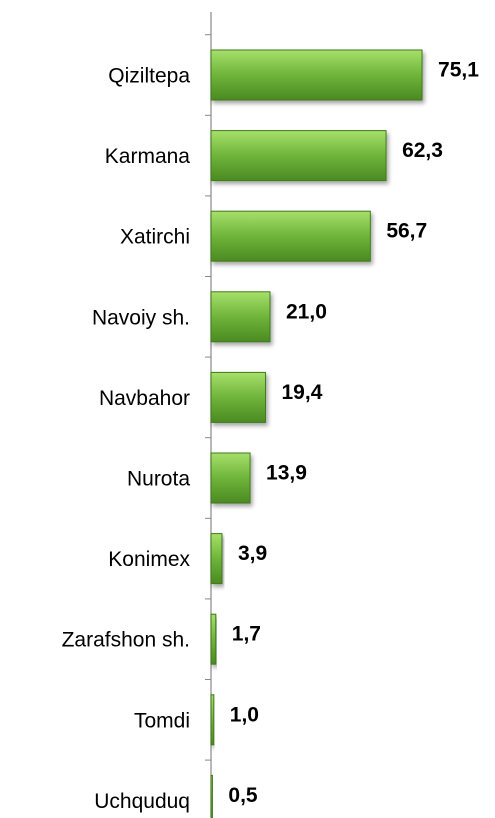 The height and width of the screenshot is (818, 495). What do you see at coordinates (406, 231) in the screenshot?
I see `value-label: 56,7` at bounding box center [406, 231].